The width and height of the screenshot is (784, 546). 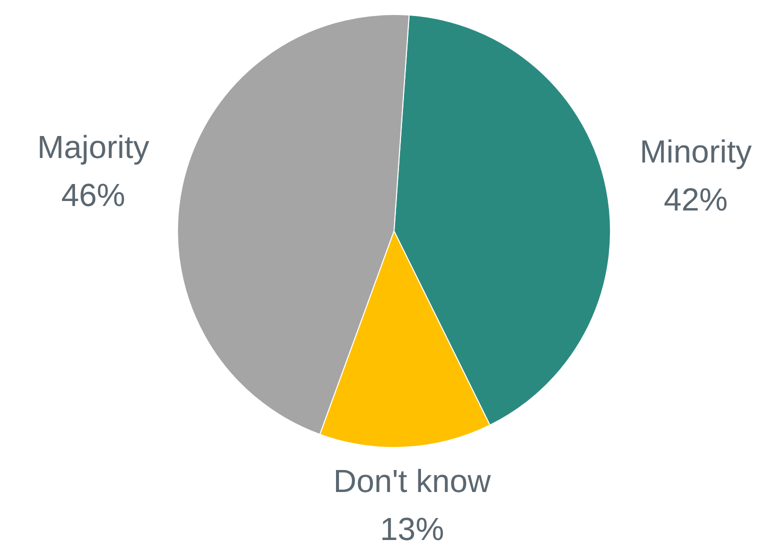 I want to click on data-label: 13%, so click(x=412, y=528).